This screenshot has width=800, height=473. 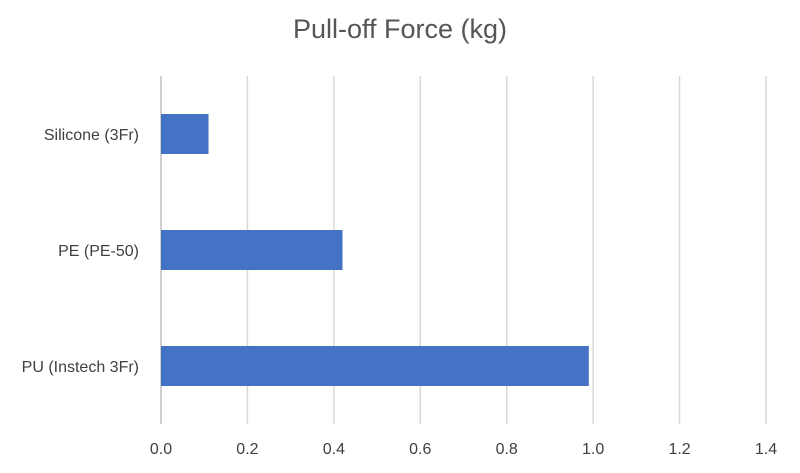 I want to click on x-tick-label: 1.2, so click(x=679, y=449).